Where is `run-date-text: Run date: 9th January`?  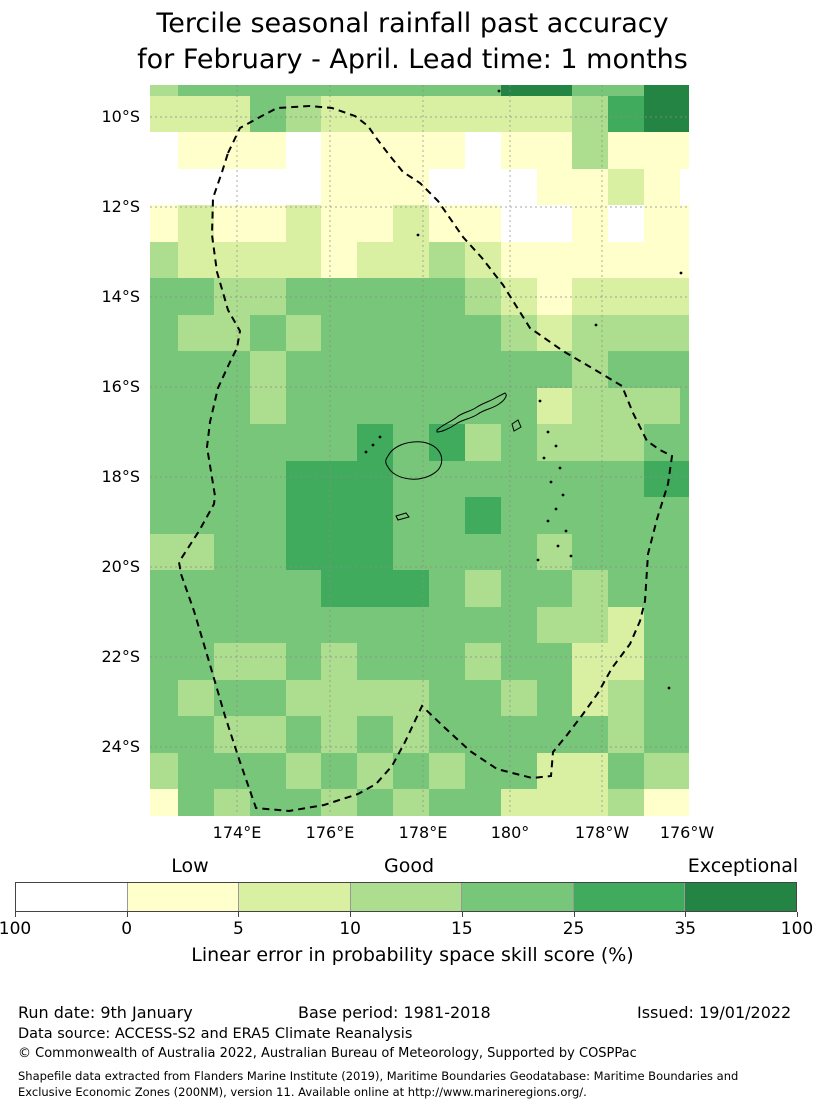
run-date-text: Run date: 9th January is located at coordinates (105, 1012).